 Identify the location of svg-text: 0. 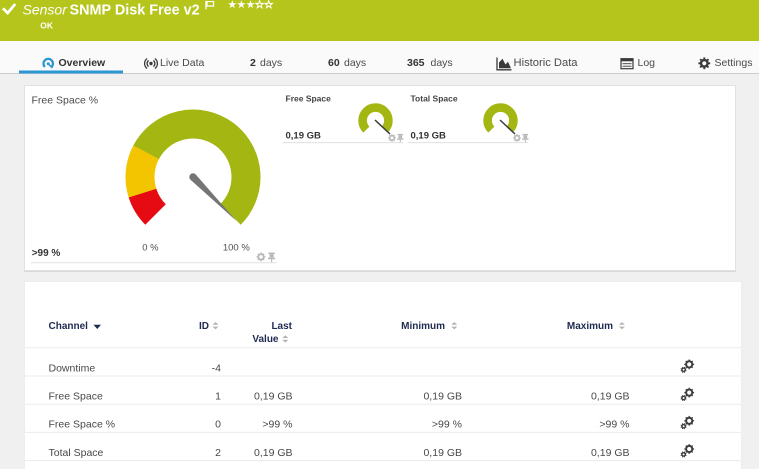
(218, 425).